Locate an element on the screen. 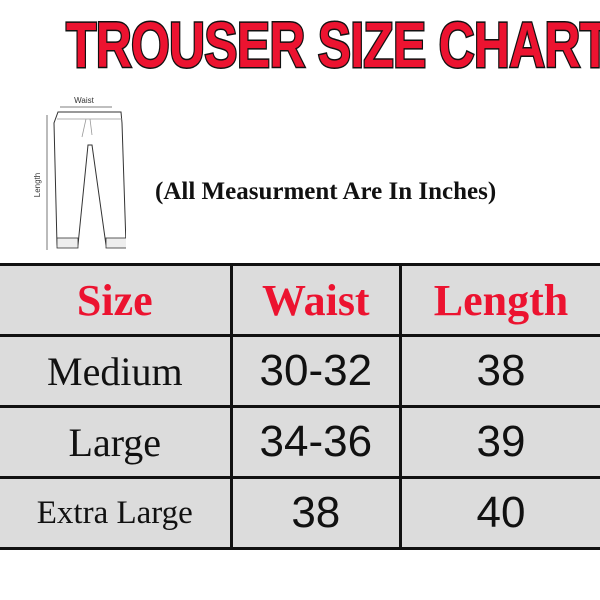  table-row: Medium 30-32 38 is located at coordinates (300, 371).